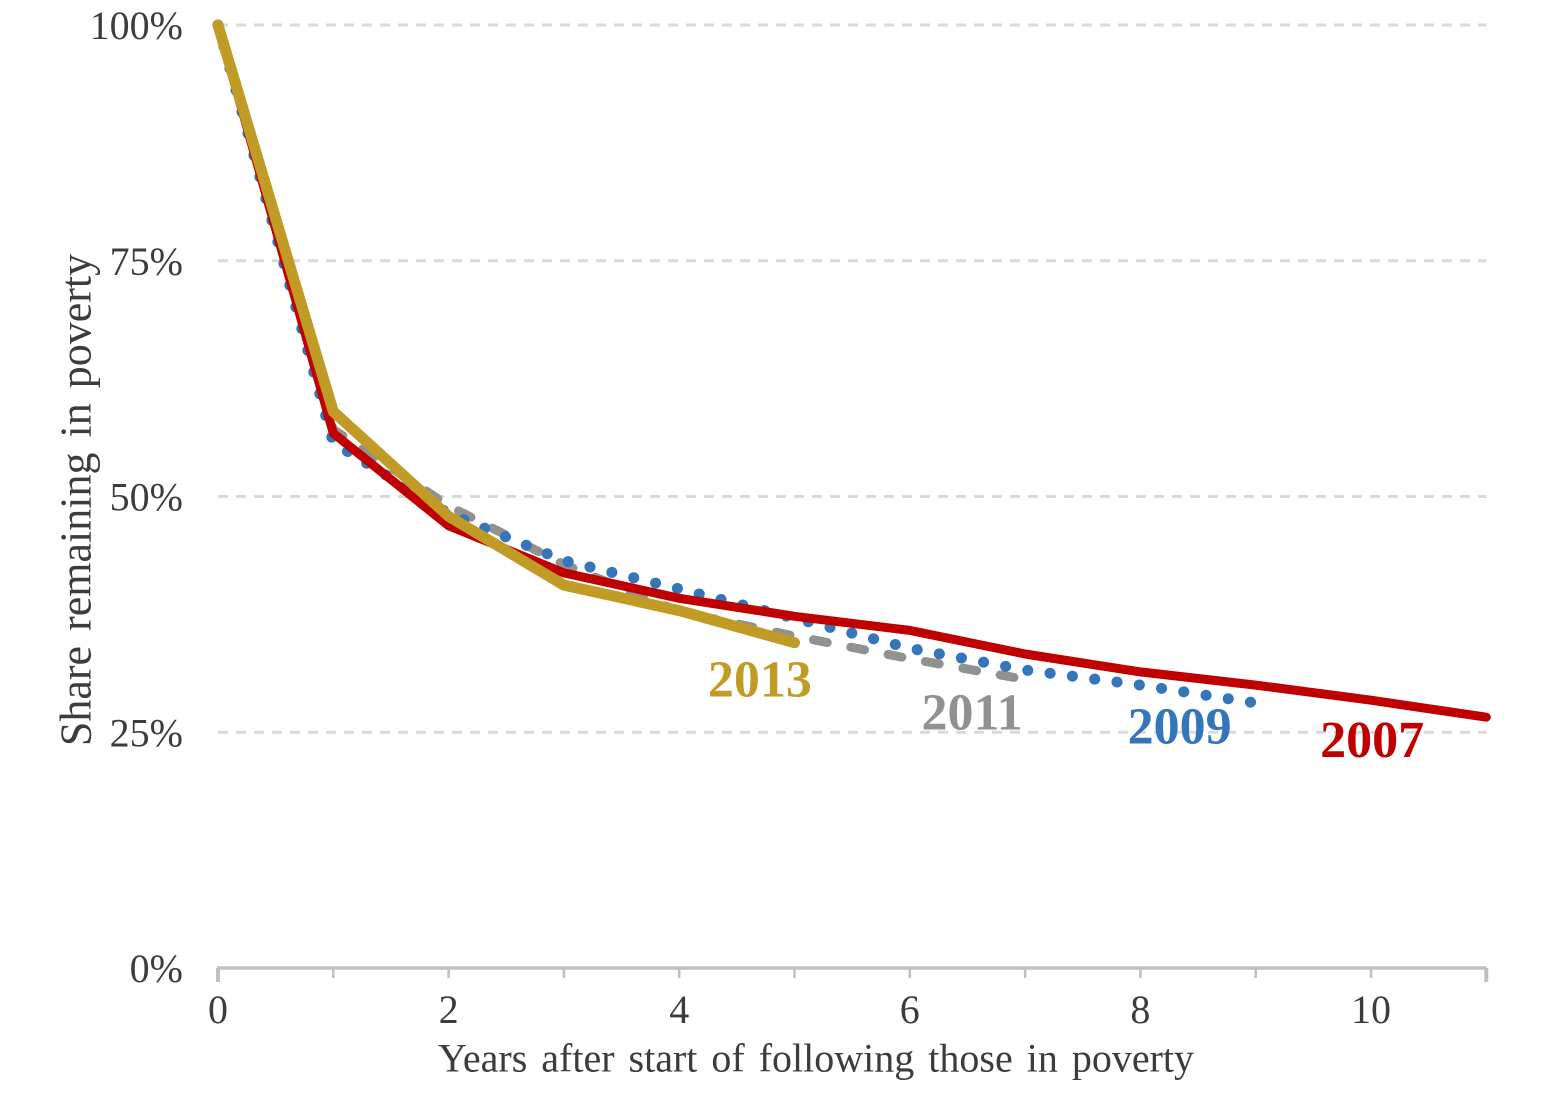  I want to click on y-tick-label-50%: 50%, so click(146, 497).